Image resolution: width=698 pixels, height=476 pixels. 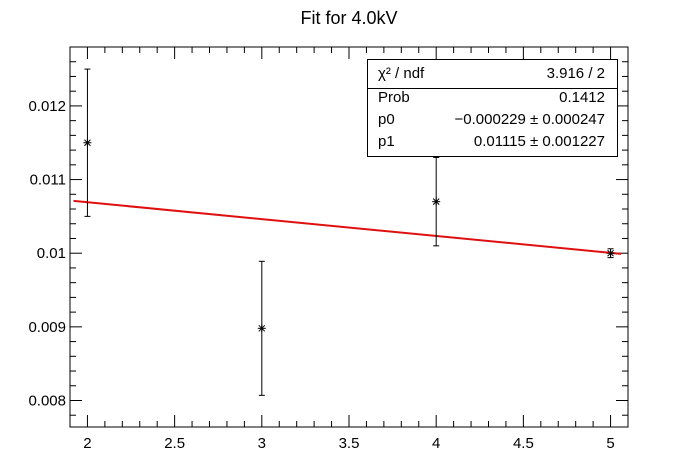 What do you see at coordinates (582, 97) in the screenshot?
I see `stats-value: 0.1412` at bounding box center [582, 97].